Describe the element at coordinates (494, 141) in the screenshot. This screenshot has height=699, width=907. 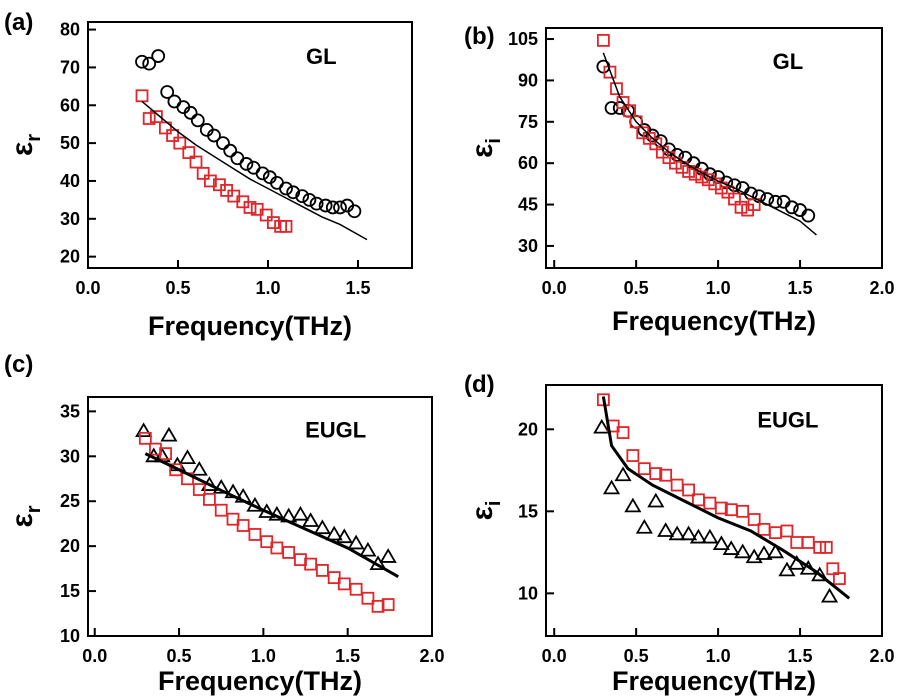
I see `y-label-subscript: i` at that location.